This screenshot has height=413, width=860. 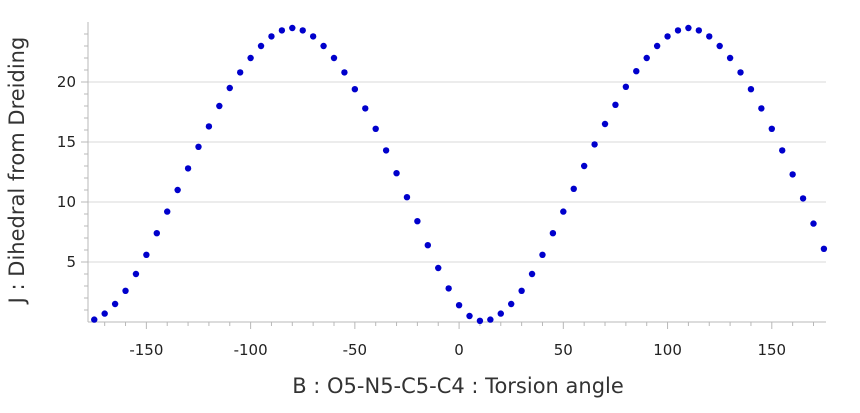 What do you see at coordinates (251, 350) in the screenshot?
I see `x-tick-label: -100` at bounding box center [251, 350].